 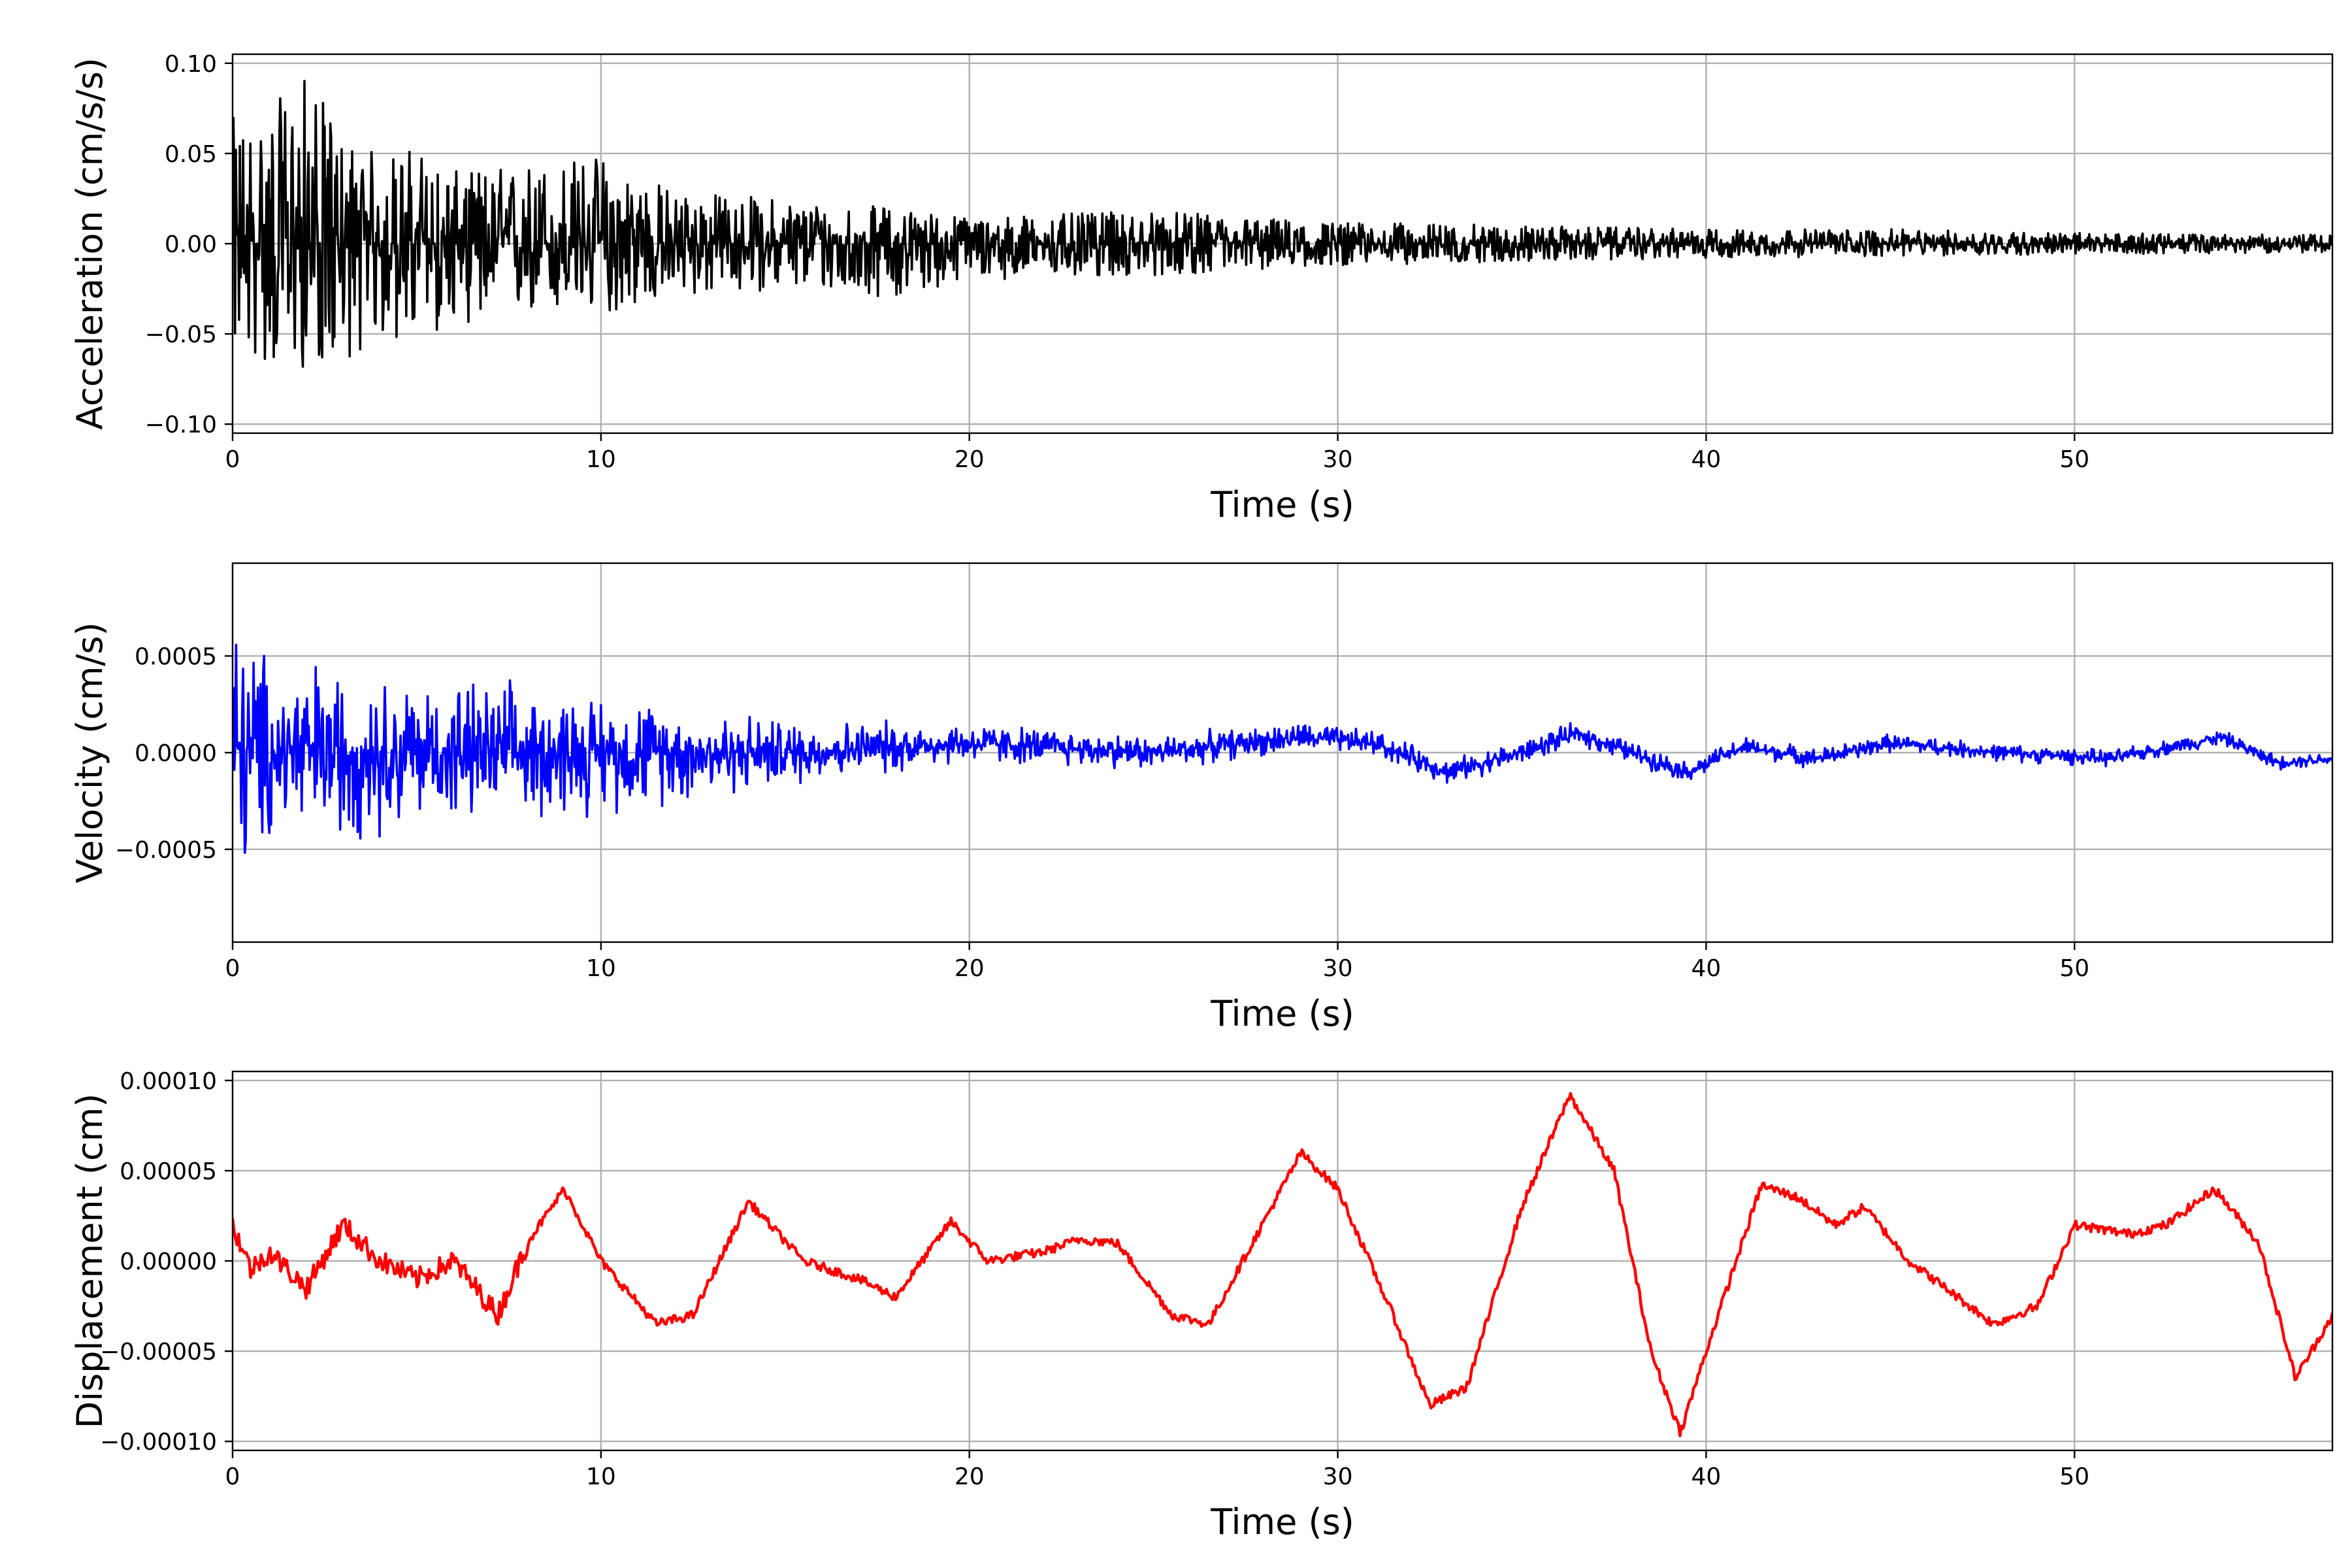 I want to click on displacement-x-ticks: 0 10 20 30 40 50, so click(x=1157, y=1470).